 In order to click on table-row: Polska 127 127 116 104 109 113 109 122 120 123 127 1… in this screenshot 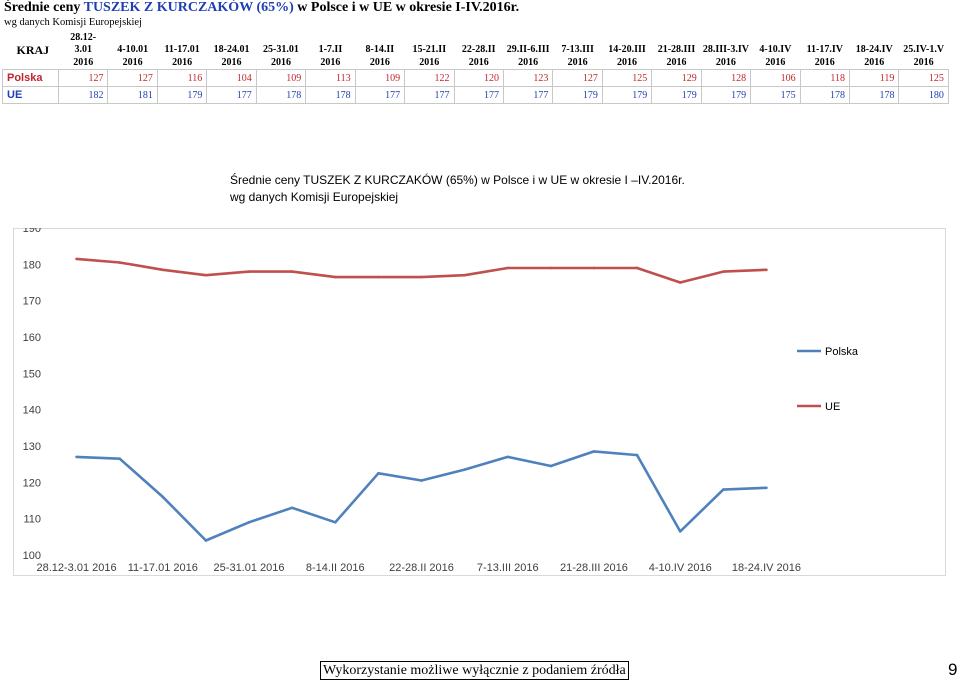, I will do `click(475, 78)`.